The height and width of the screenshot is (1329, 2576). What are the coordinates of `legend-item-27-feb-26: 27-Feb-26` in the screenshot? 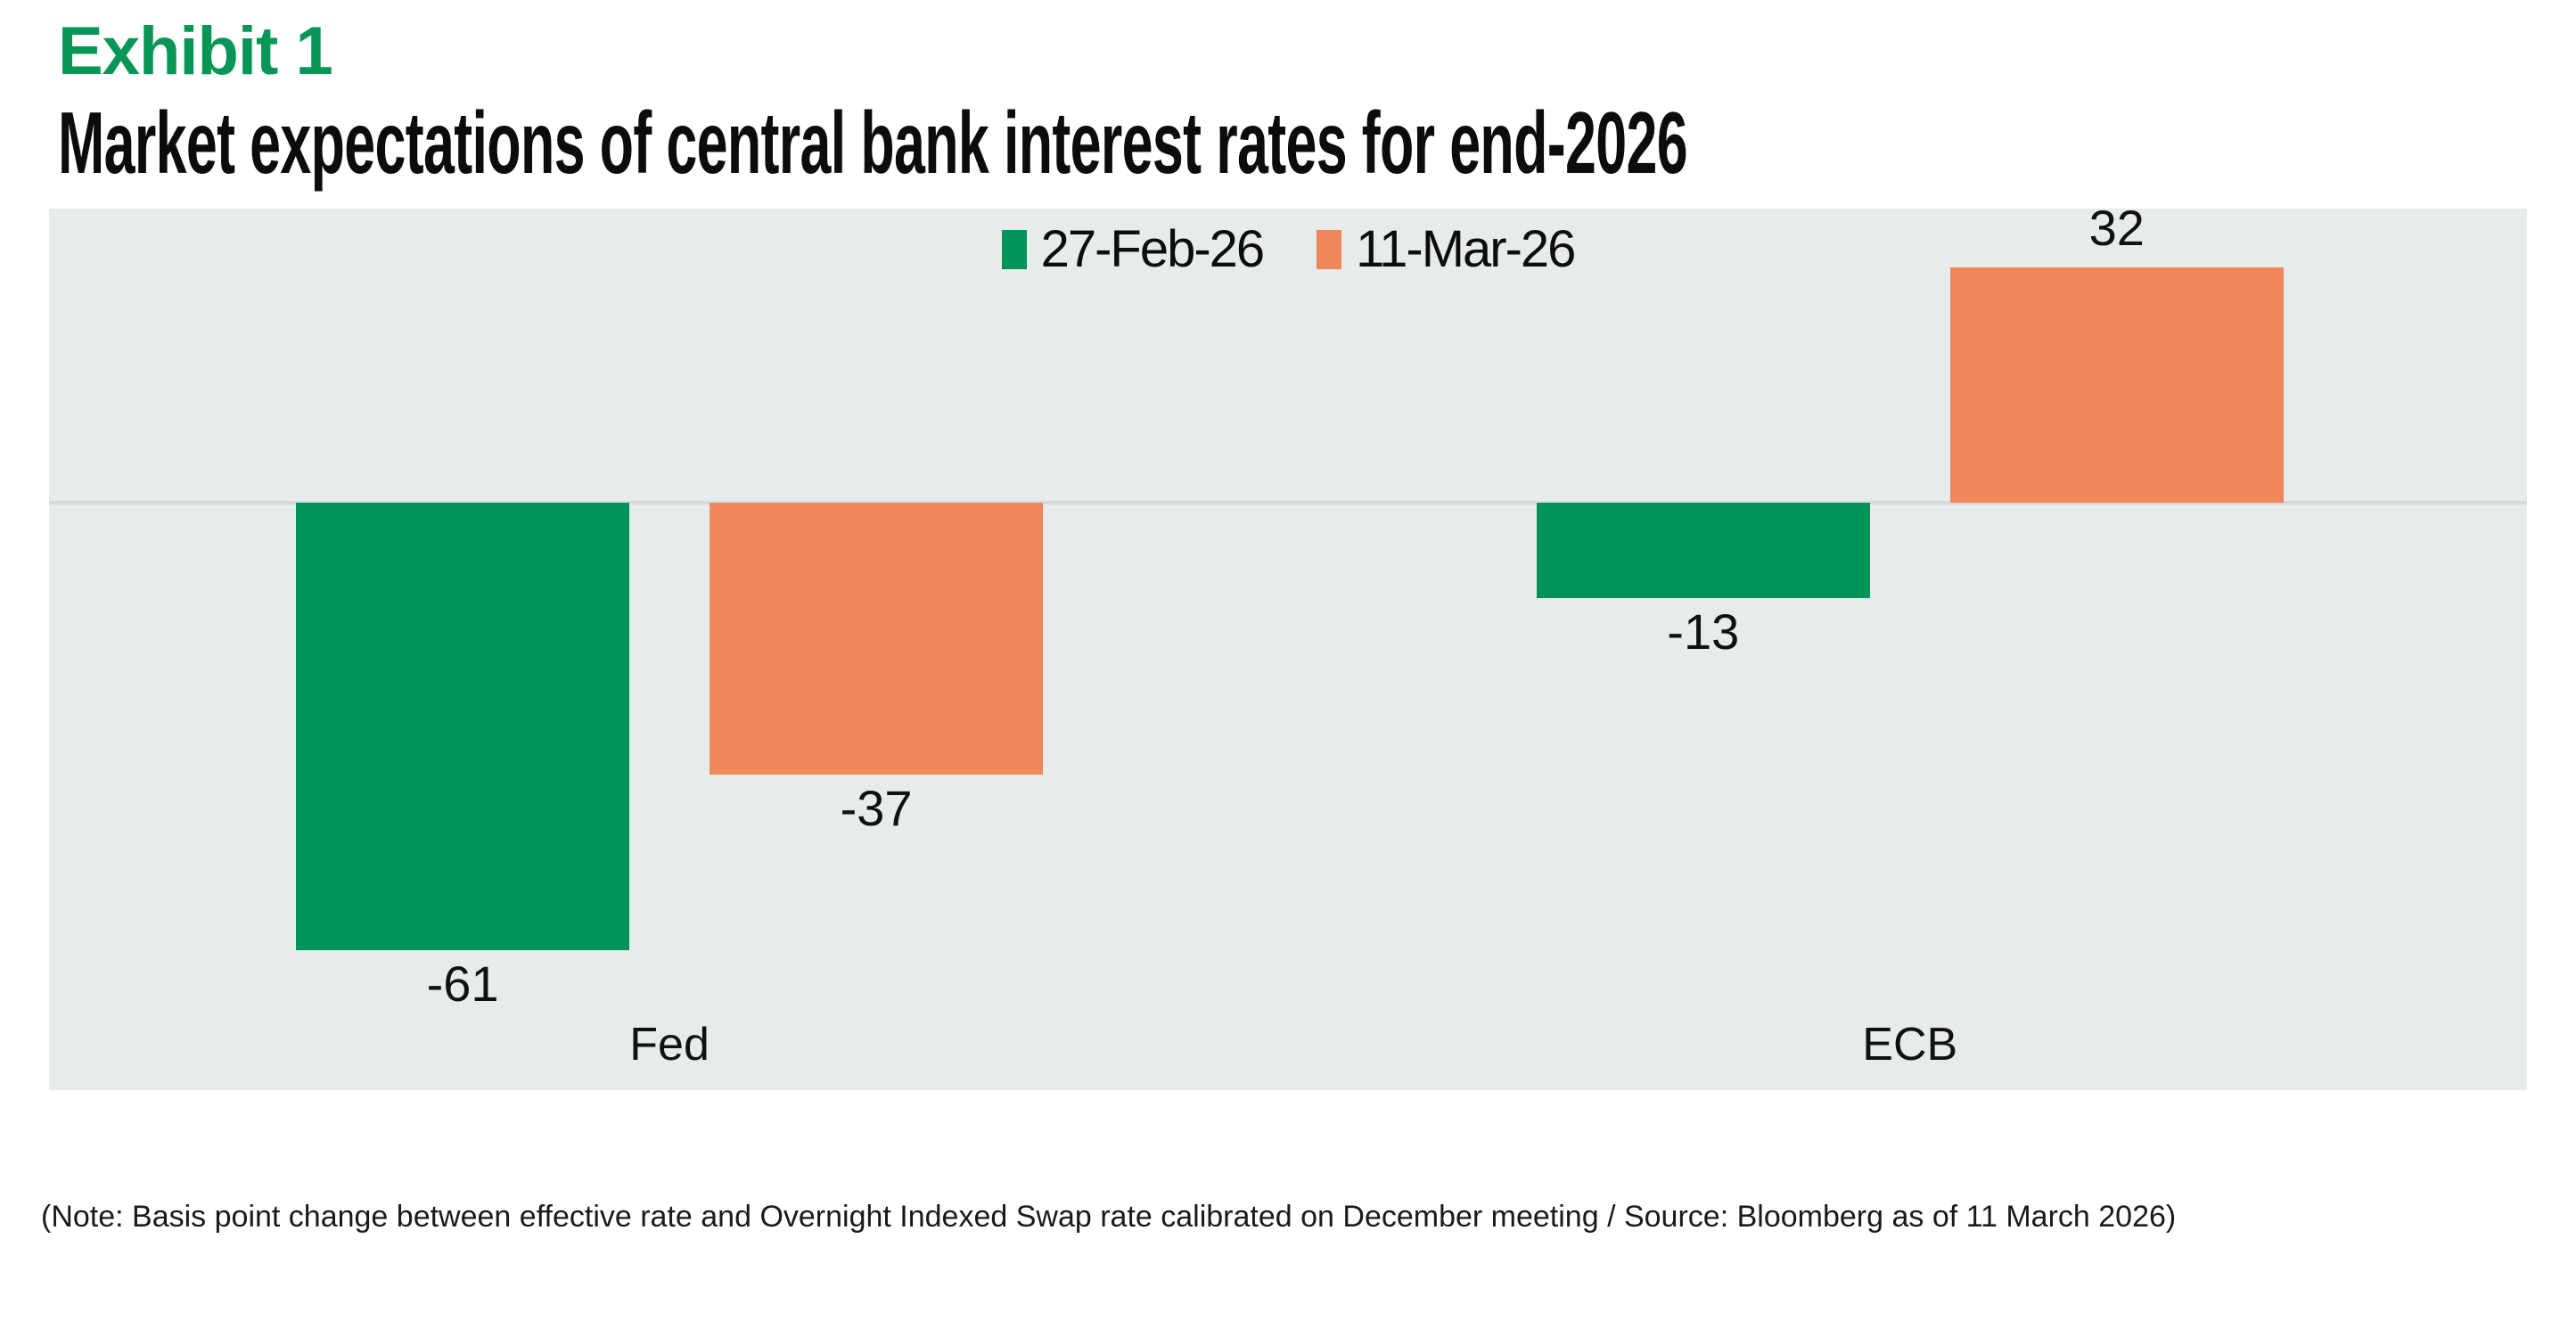 It's located at (1133, 249).